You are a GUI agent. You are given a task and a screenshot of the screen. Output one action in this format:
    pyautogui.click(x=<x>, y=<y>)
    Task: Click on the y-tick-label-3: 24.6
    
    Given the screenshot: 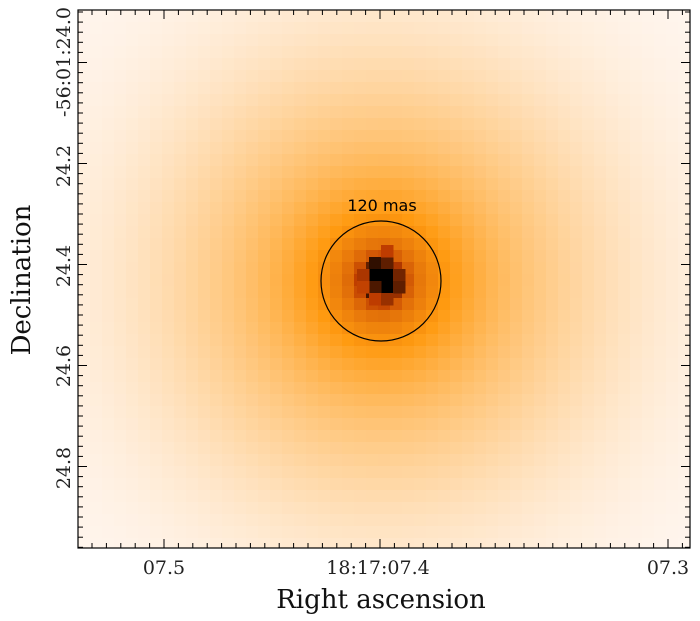 What is the action you would take?
    pyautogui.click(x=64, y=366)
    